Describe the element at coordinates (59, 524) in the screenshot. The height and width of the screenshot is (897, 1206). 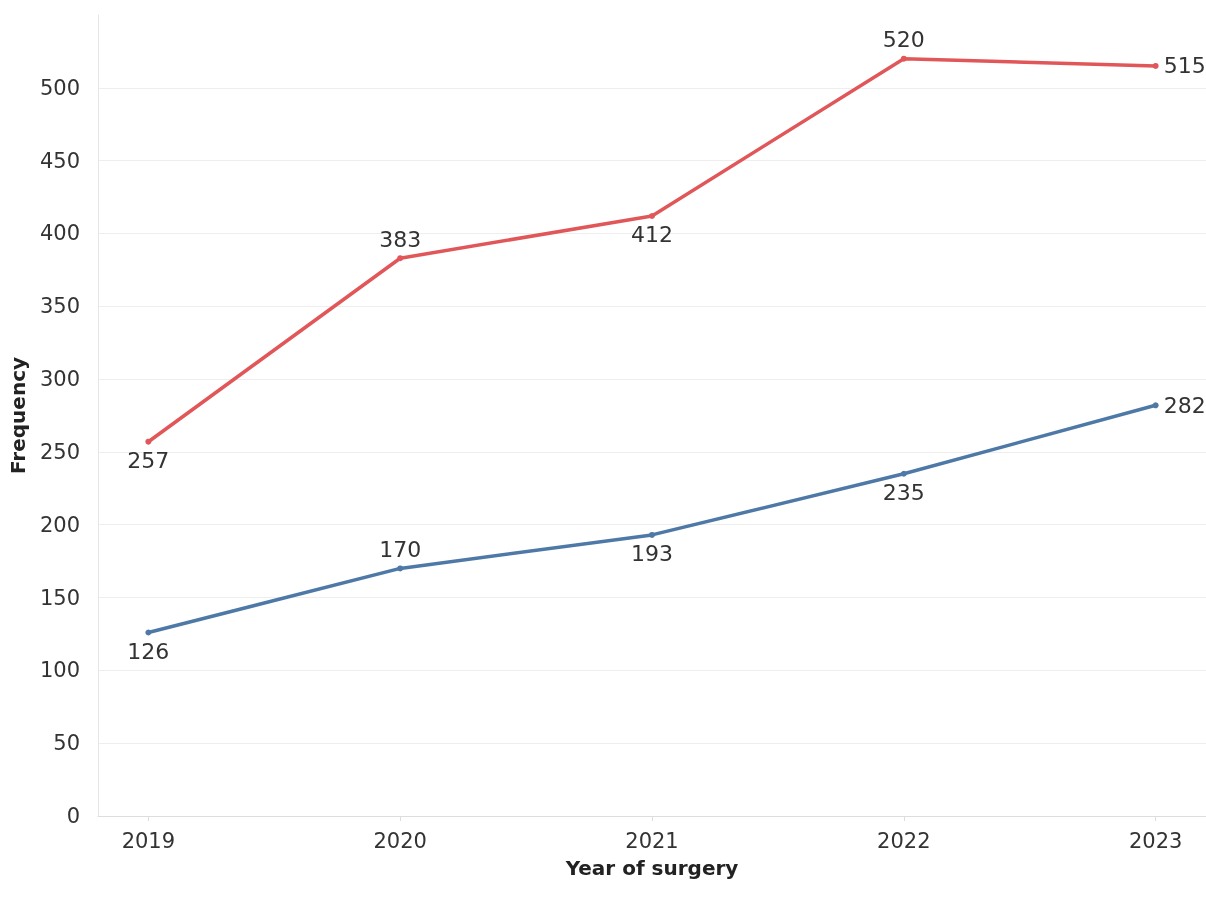
I see `y-tick-label: 200` at that location.